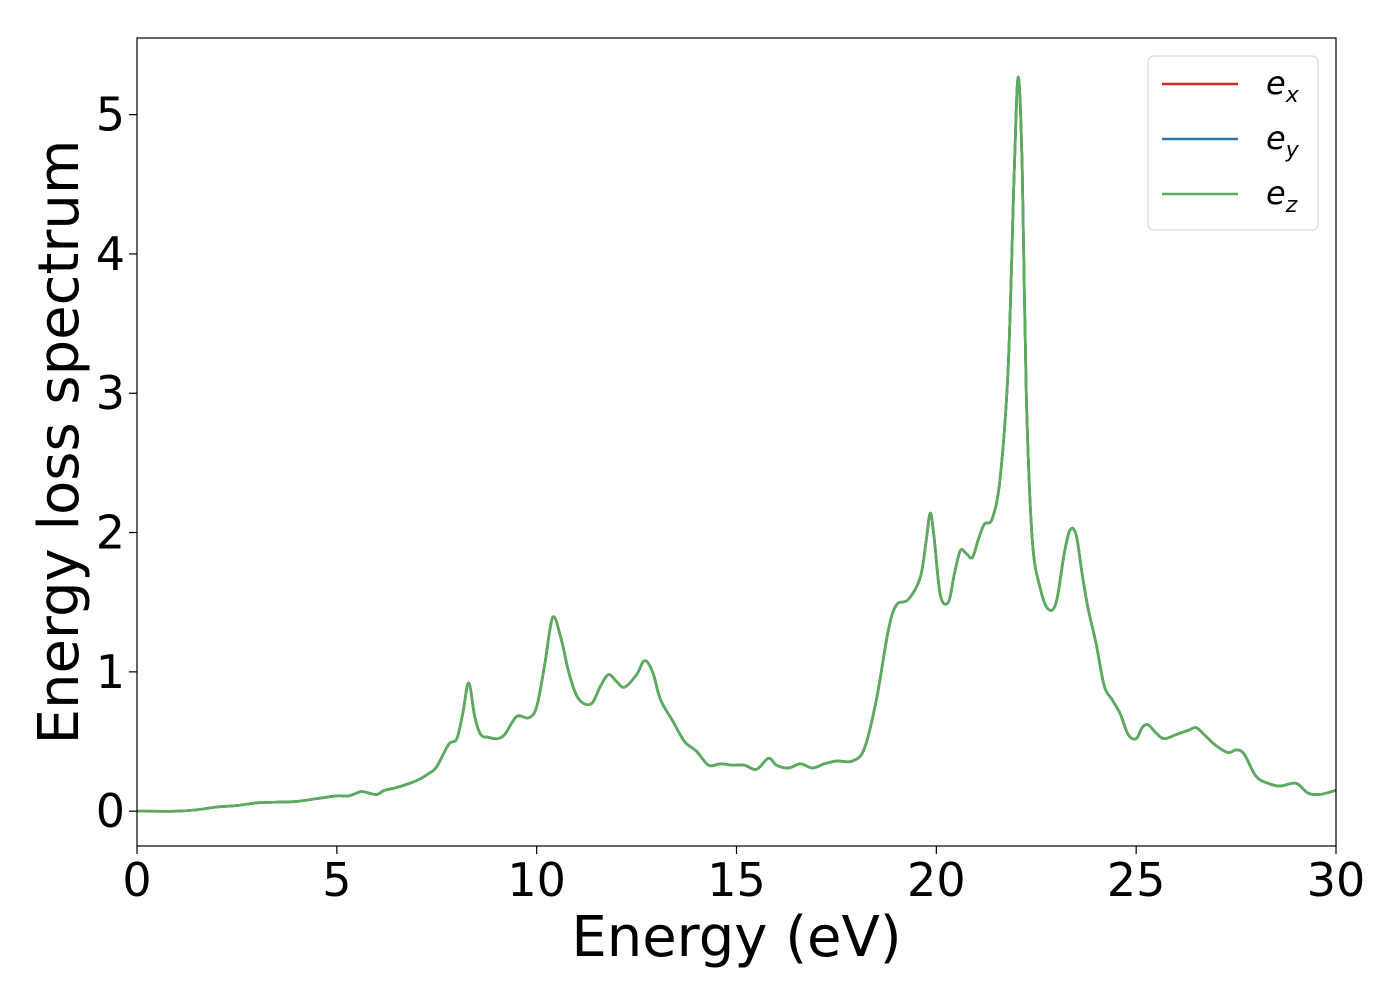 The width and height of the screenshot is (1400, 1000). Describe the element at coordinates (336, 880) in the screenshot. I see `x-tick-label: 5` at that location.